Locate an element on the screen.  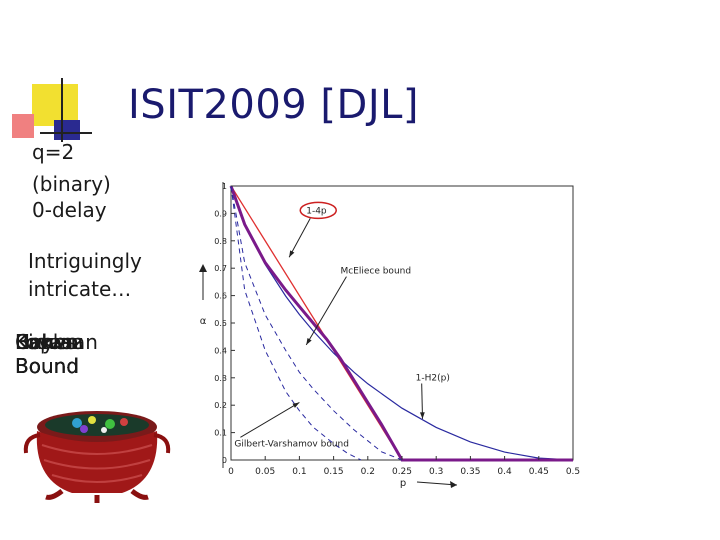
x-tick-label: 0.1 is located at coordinates (299, 472).